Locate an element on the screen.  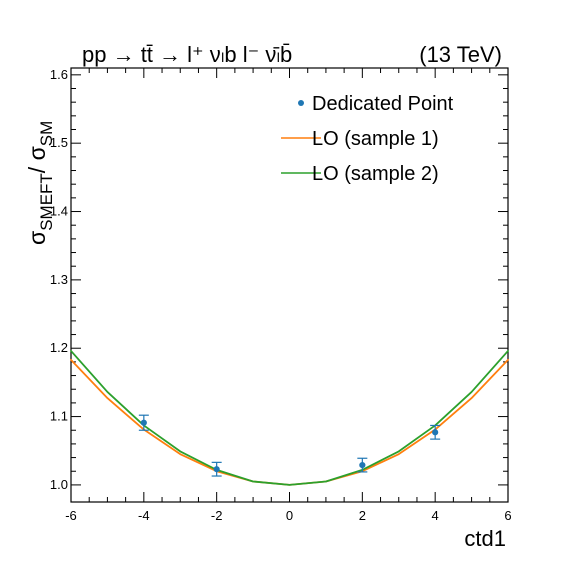
x-tick-label: 2 is located at coordinates (362, 515).